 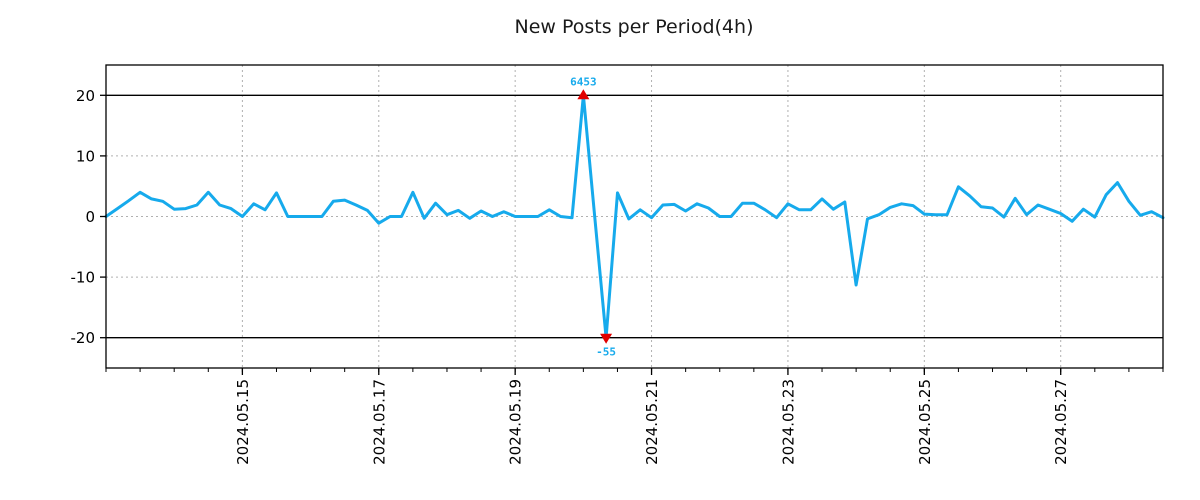 What do you see at coordinates (925, 422) in the screenshot?
I see `x-tick-label: 2024.05.25` at bounding box center [925, 422].